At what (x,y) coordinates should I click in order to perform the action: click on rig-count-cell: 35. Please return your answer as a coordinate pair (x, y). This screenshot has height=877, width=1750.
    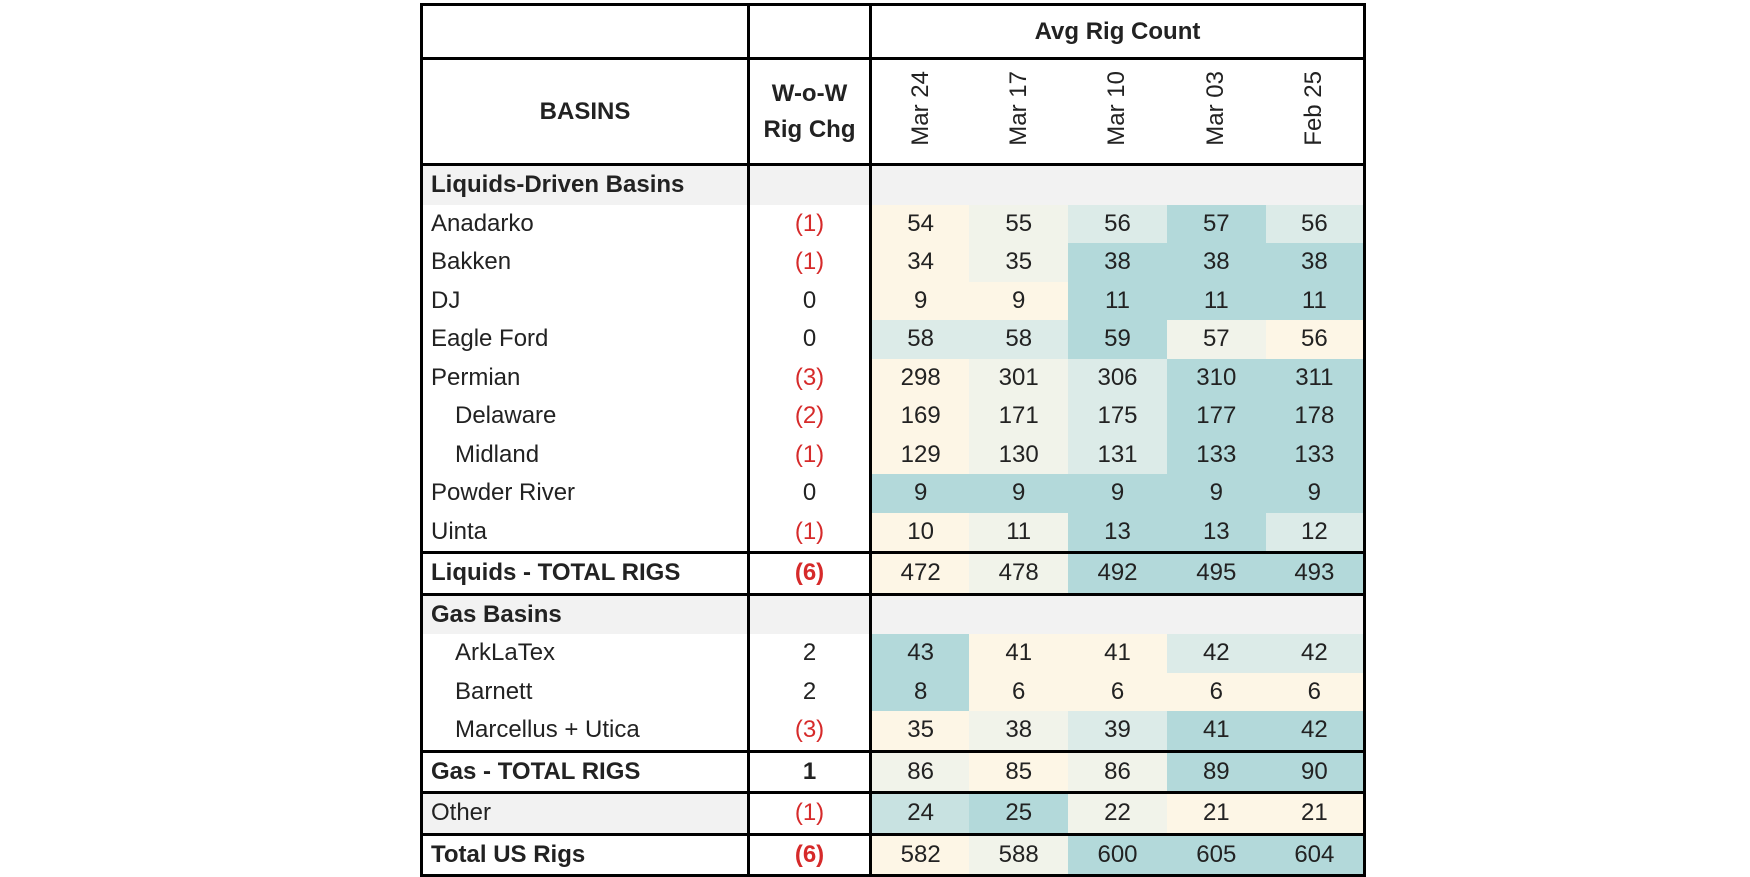
    Looking at the image, I should click on (919, 731).